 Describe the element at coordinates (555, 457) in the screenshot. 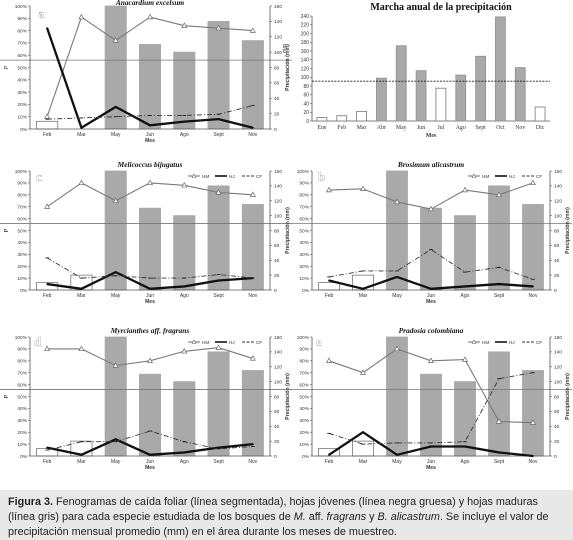

I see `right-tick-label: 0` at that location.